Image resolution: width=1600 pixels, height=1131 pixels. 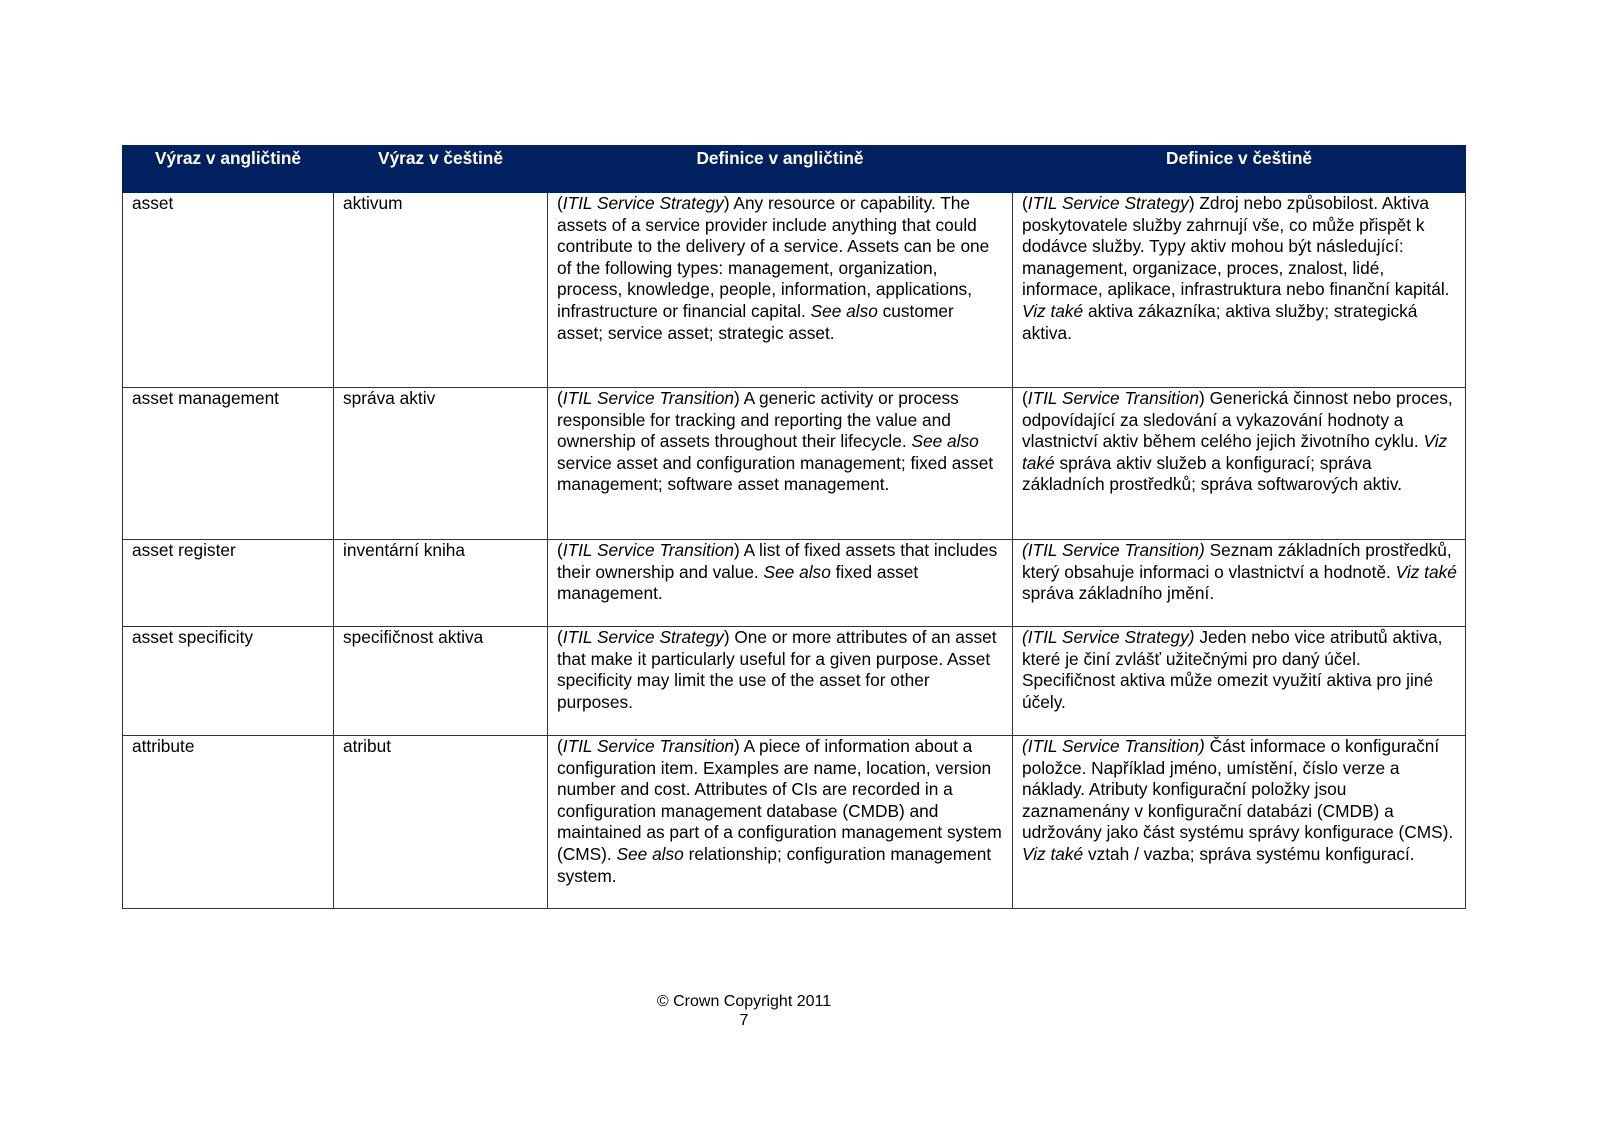 I want to click on term-en: asset management, so click(x=228, y=463).